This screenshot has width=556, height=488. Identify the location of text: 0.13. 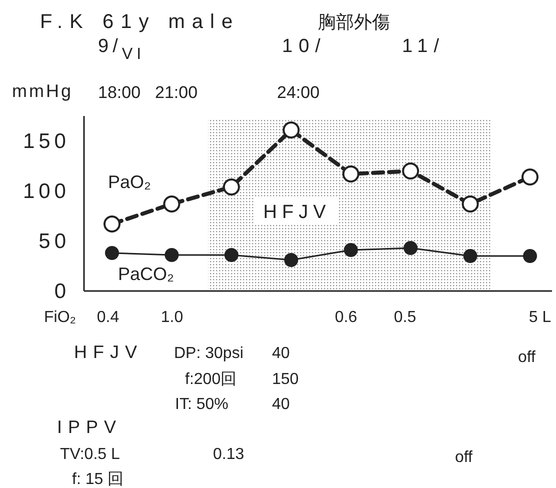
(228, 454).